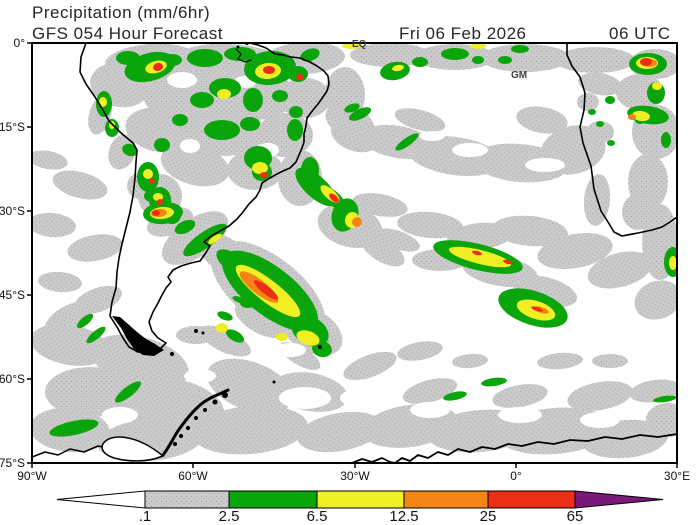 Image resolution: width=700 pixels, height=525 pixels. I want to click on valid-time-label: 06 UTC, so click(640, 33).